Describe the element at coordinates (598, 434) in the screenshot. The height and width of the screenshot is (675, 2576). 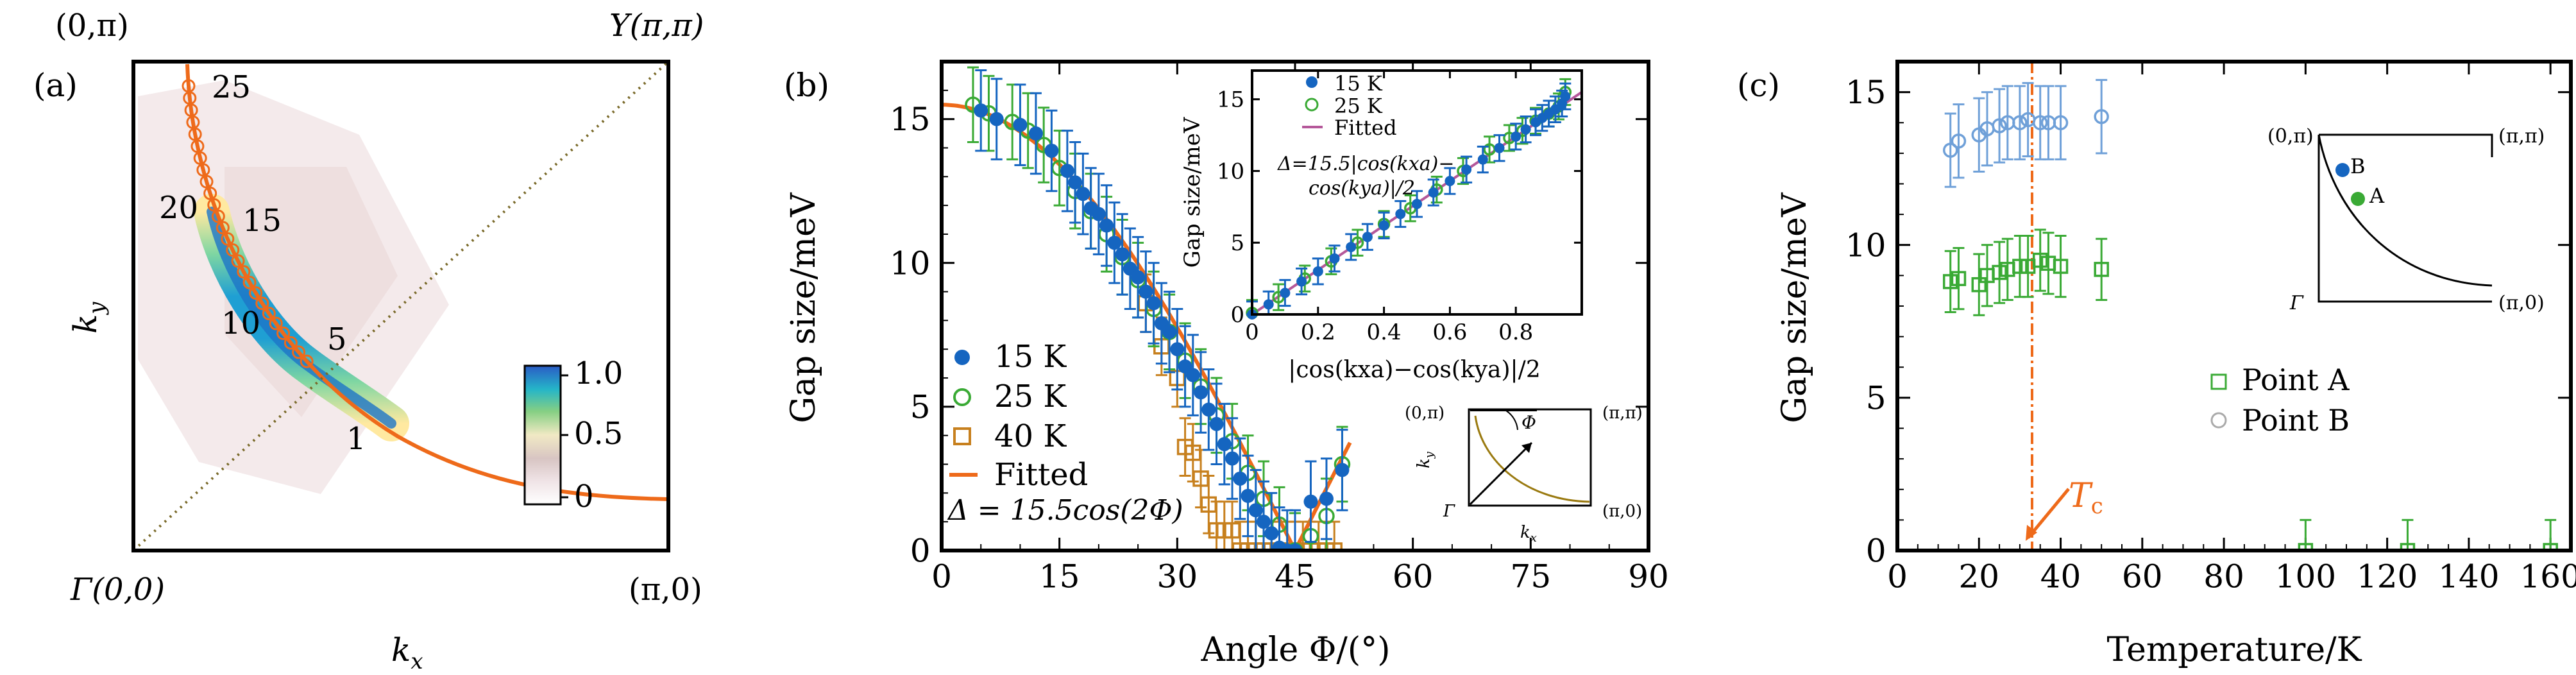
I see `colorbar-tick-0.5: 0.5` at that location.